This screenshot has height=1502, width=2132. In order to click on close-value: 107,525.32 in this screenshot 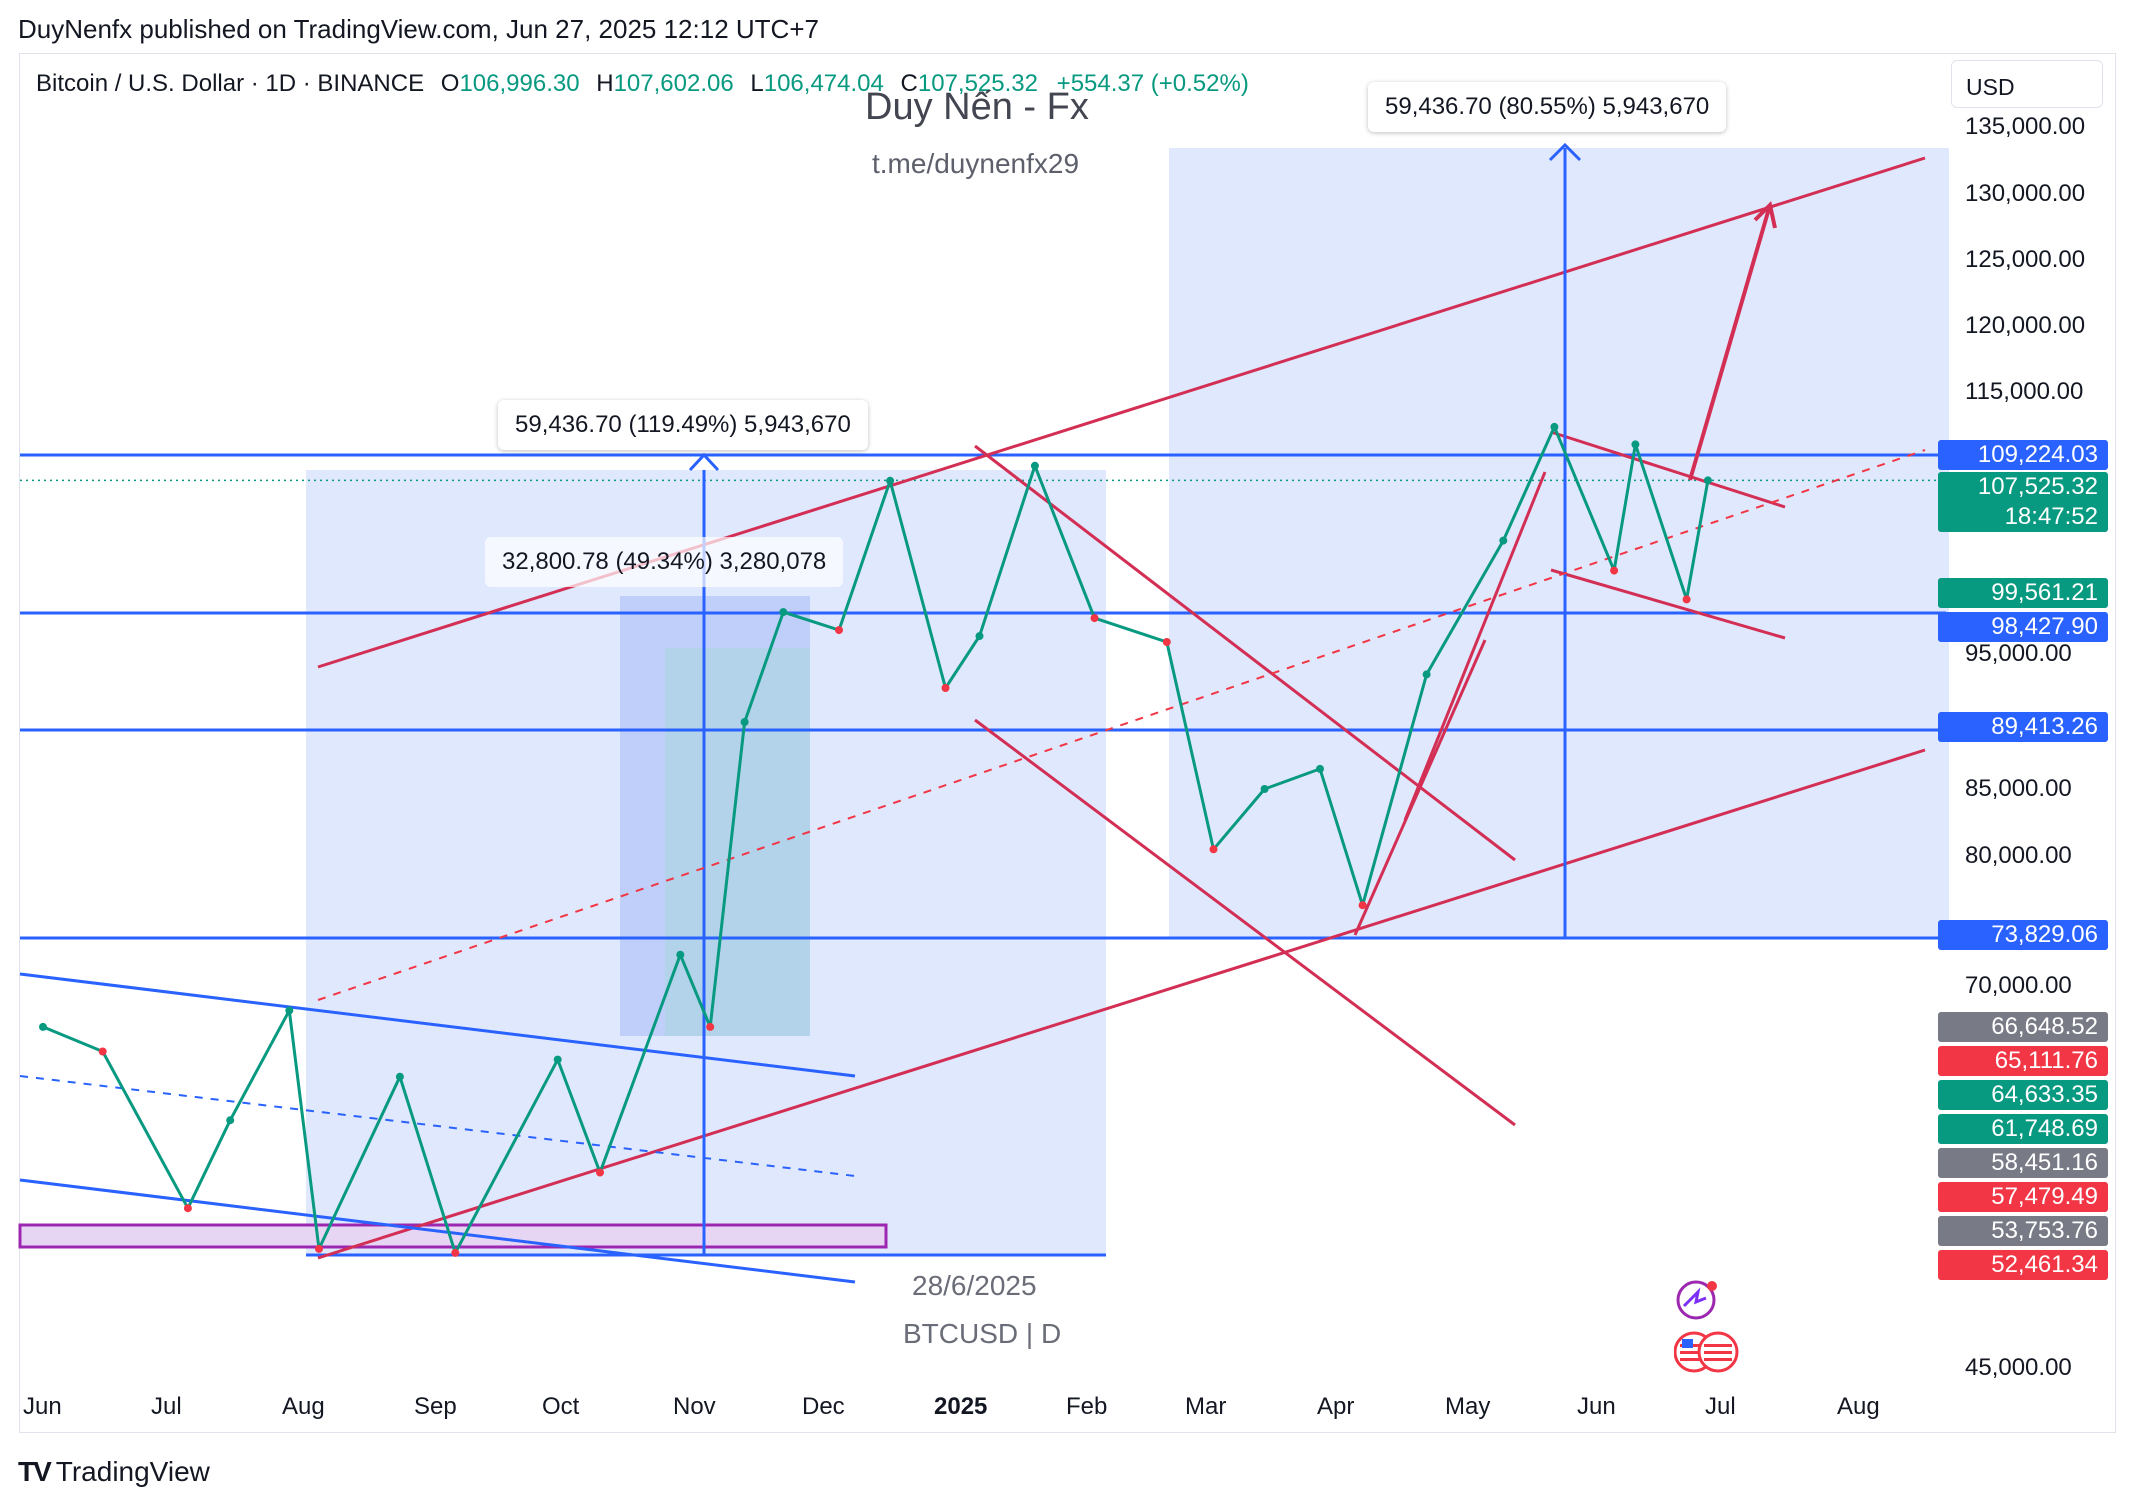, I will do `click(977, 83)`.